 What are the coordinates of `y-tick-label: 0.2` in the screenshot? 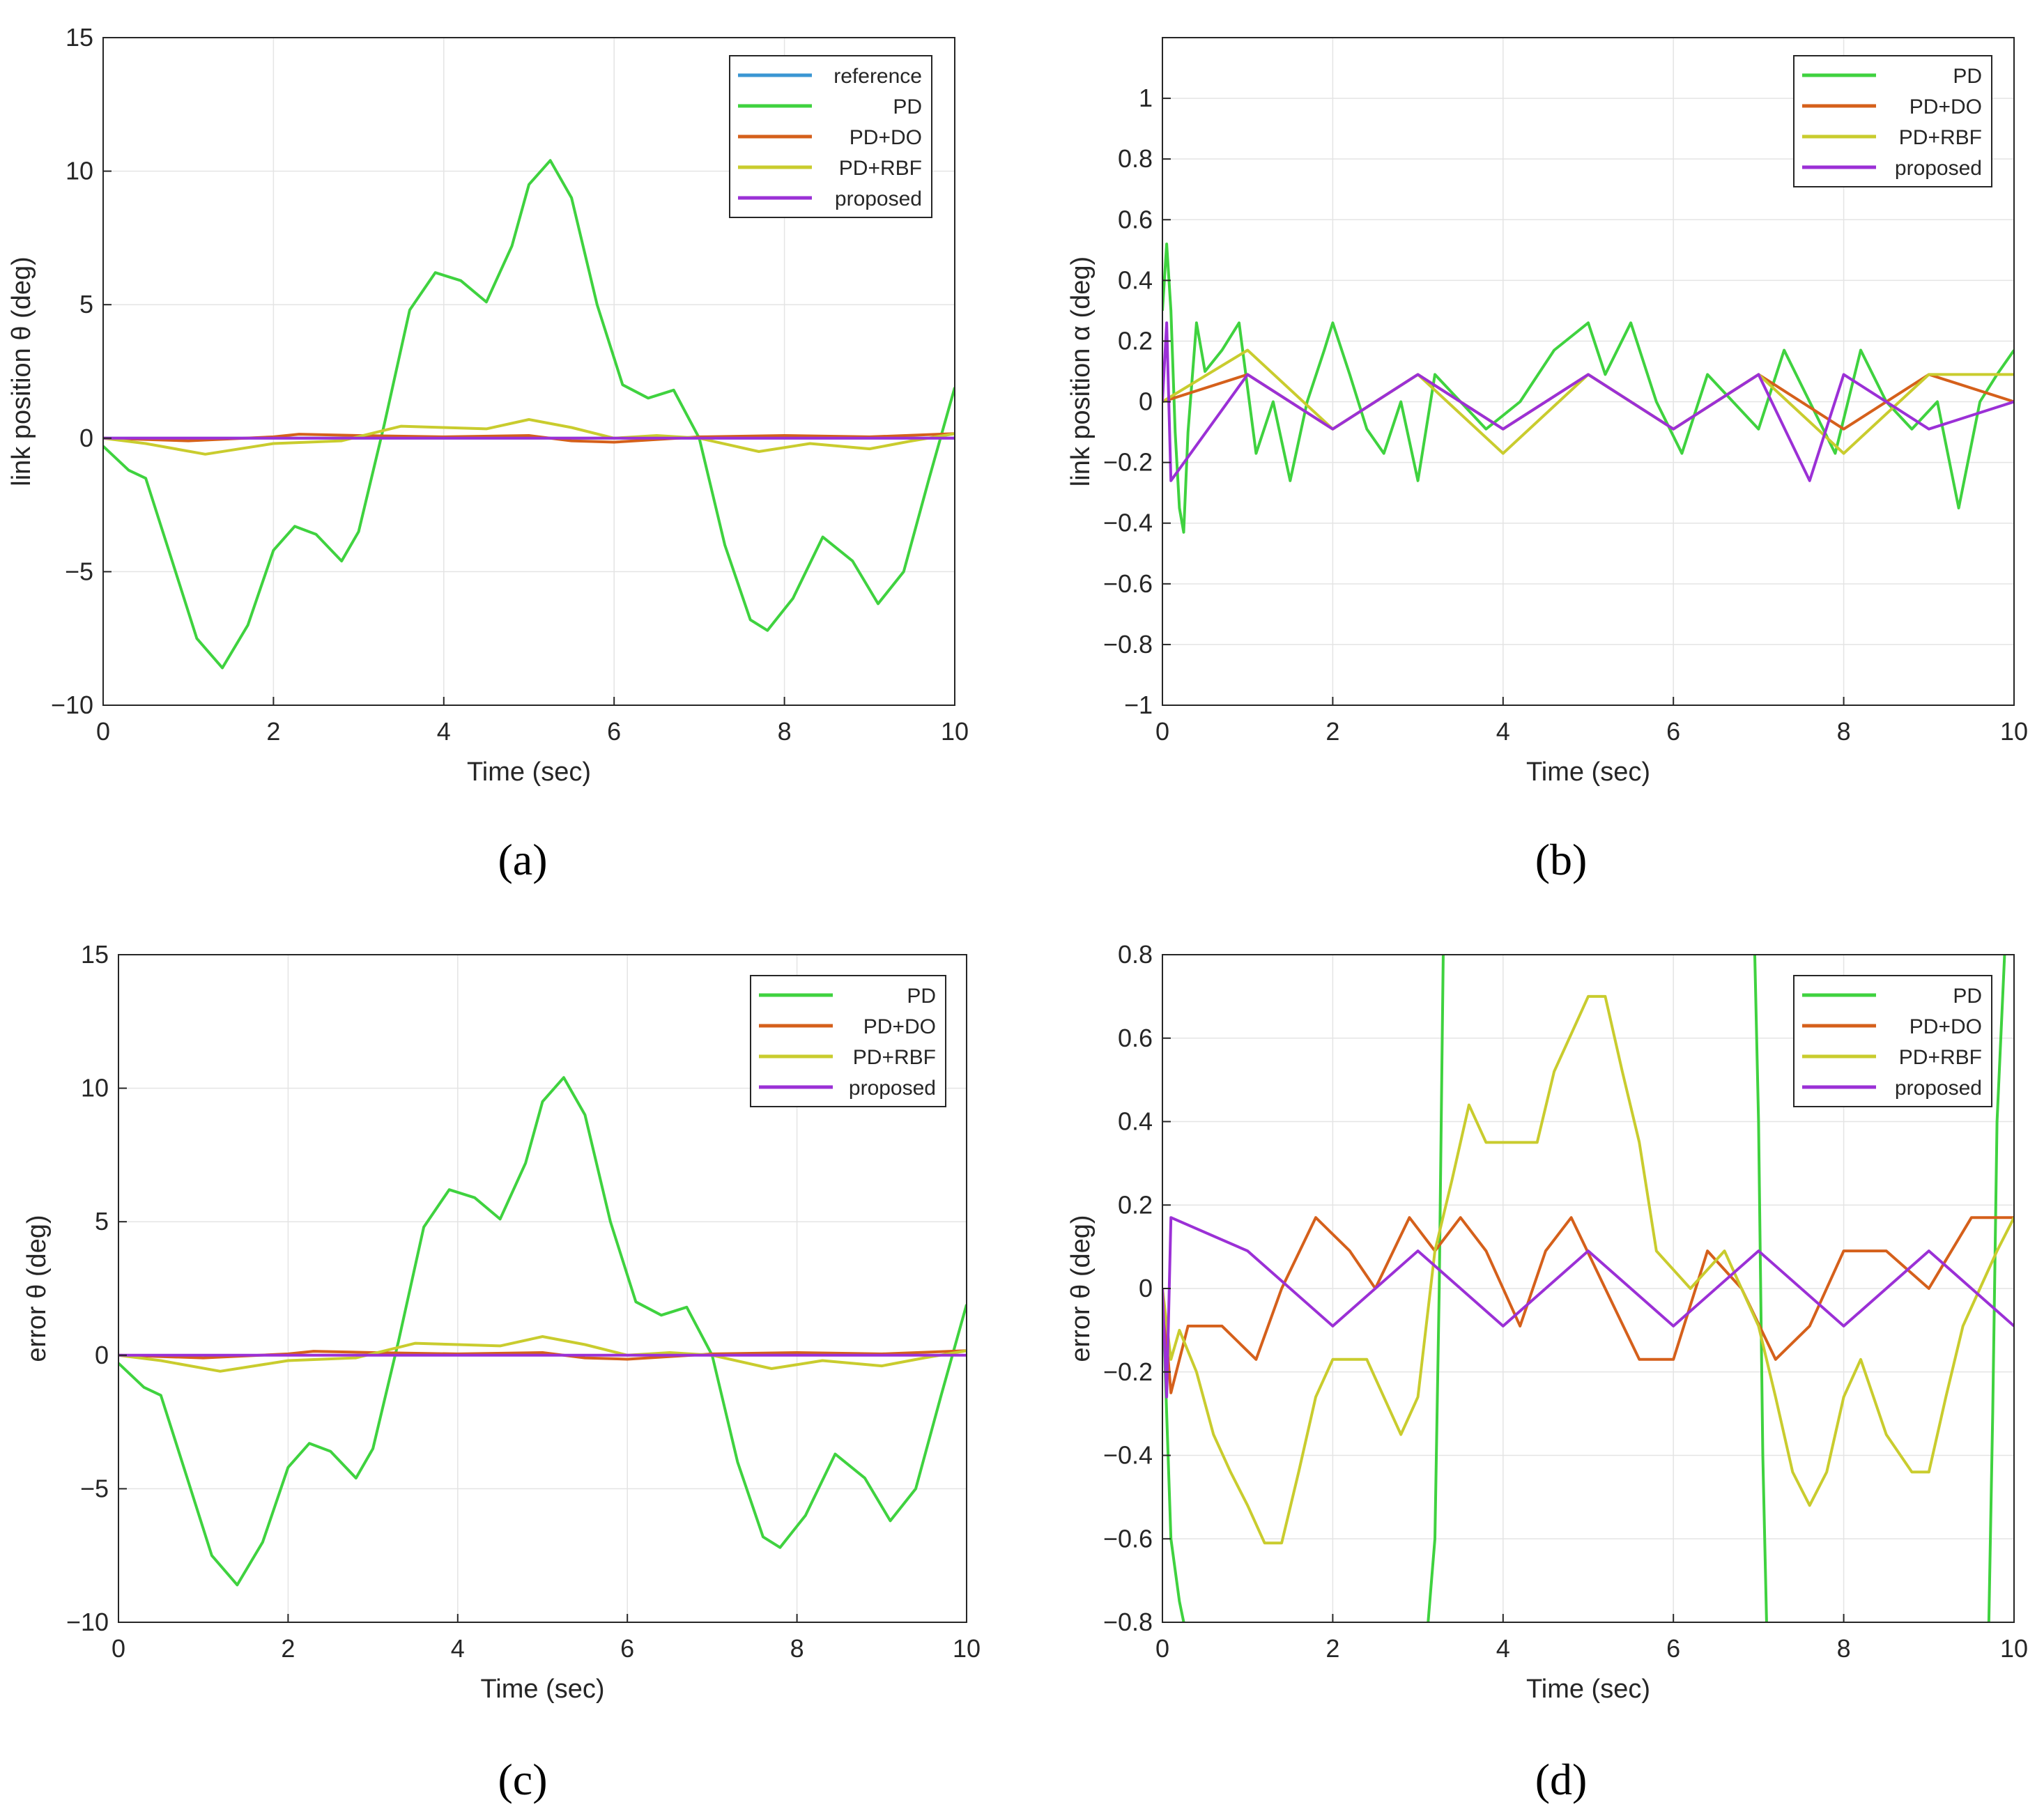 It's located at (1136, 341).